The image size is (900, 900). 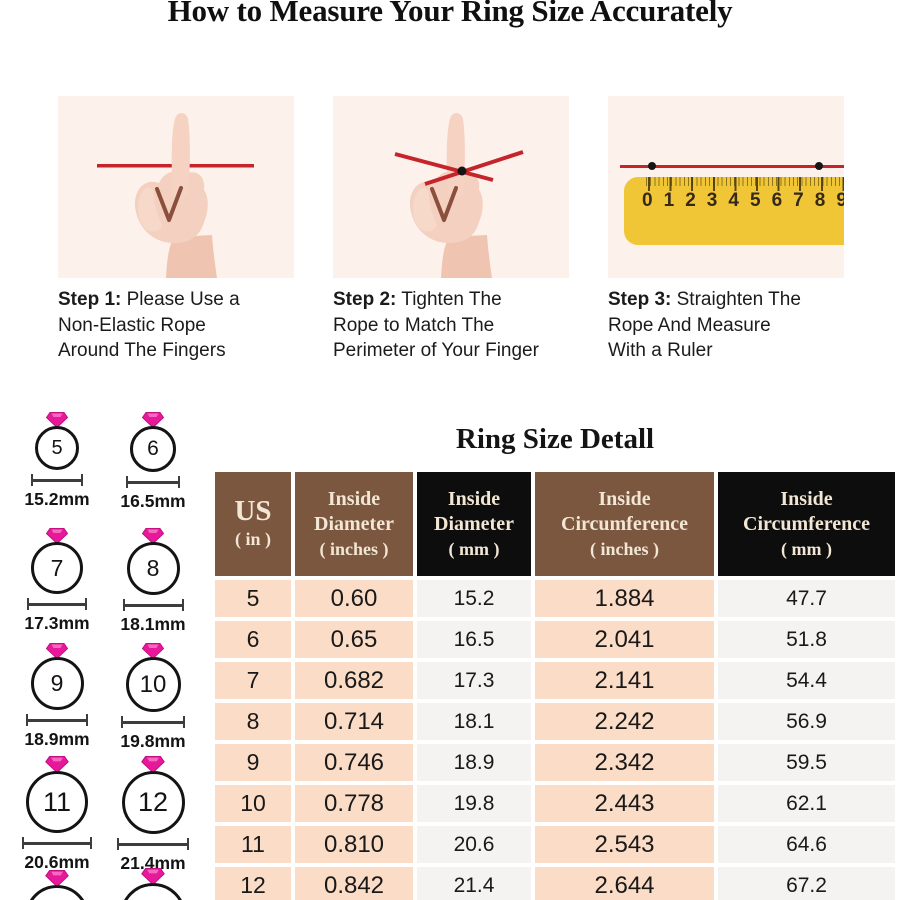 I want to click on ruler-illustration: 0 1 2 3 4 5 6 7 8 9, so click(x=734, y=211).